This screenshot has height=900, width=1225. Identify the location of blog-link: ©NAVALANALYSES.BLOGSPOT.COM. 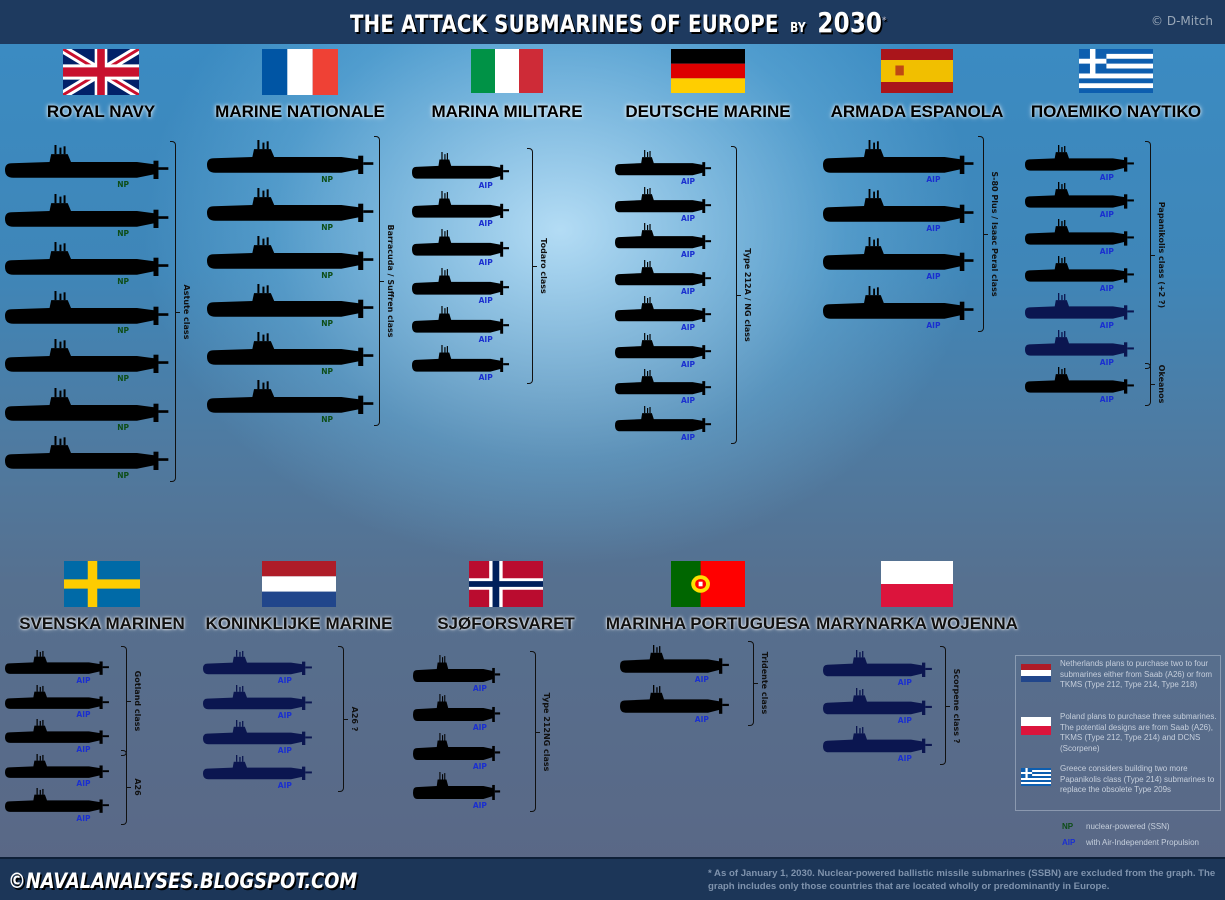
(183, 881).